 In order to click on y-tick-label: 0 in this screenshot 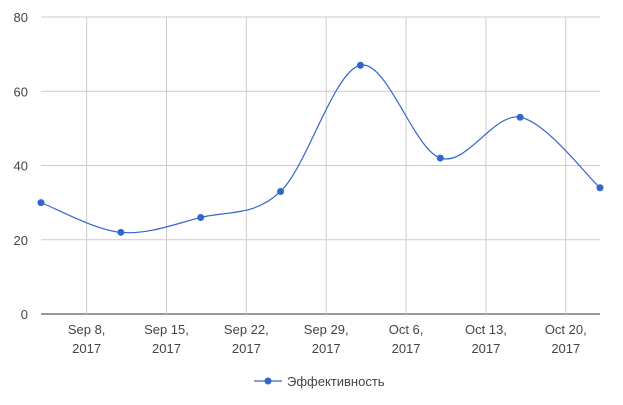, I will do `click(24, 314)`.